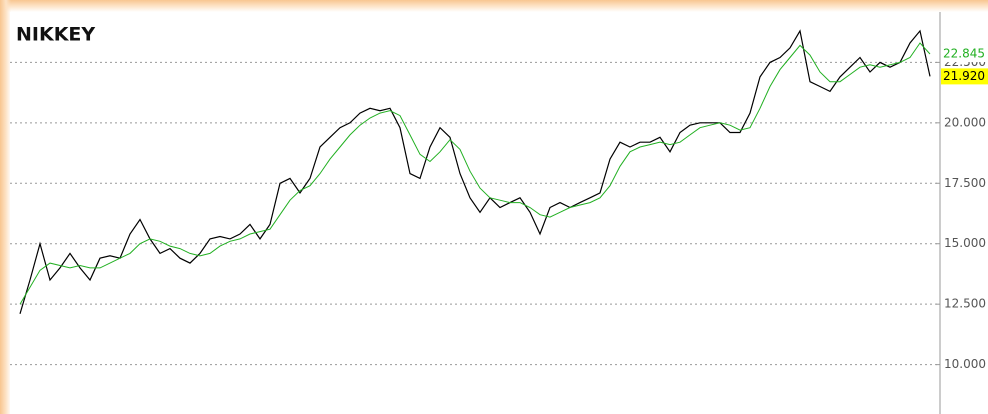 The height and width of the screenshot is (414, 988). Describe the element at coordinates (965, 364) in the screenshot. I see `y-tick-label: 10.000` at that location.